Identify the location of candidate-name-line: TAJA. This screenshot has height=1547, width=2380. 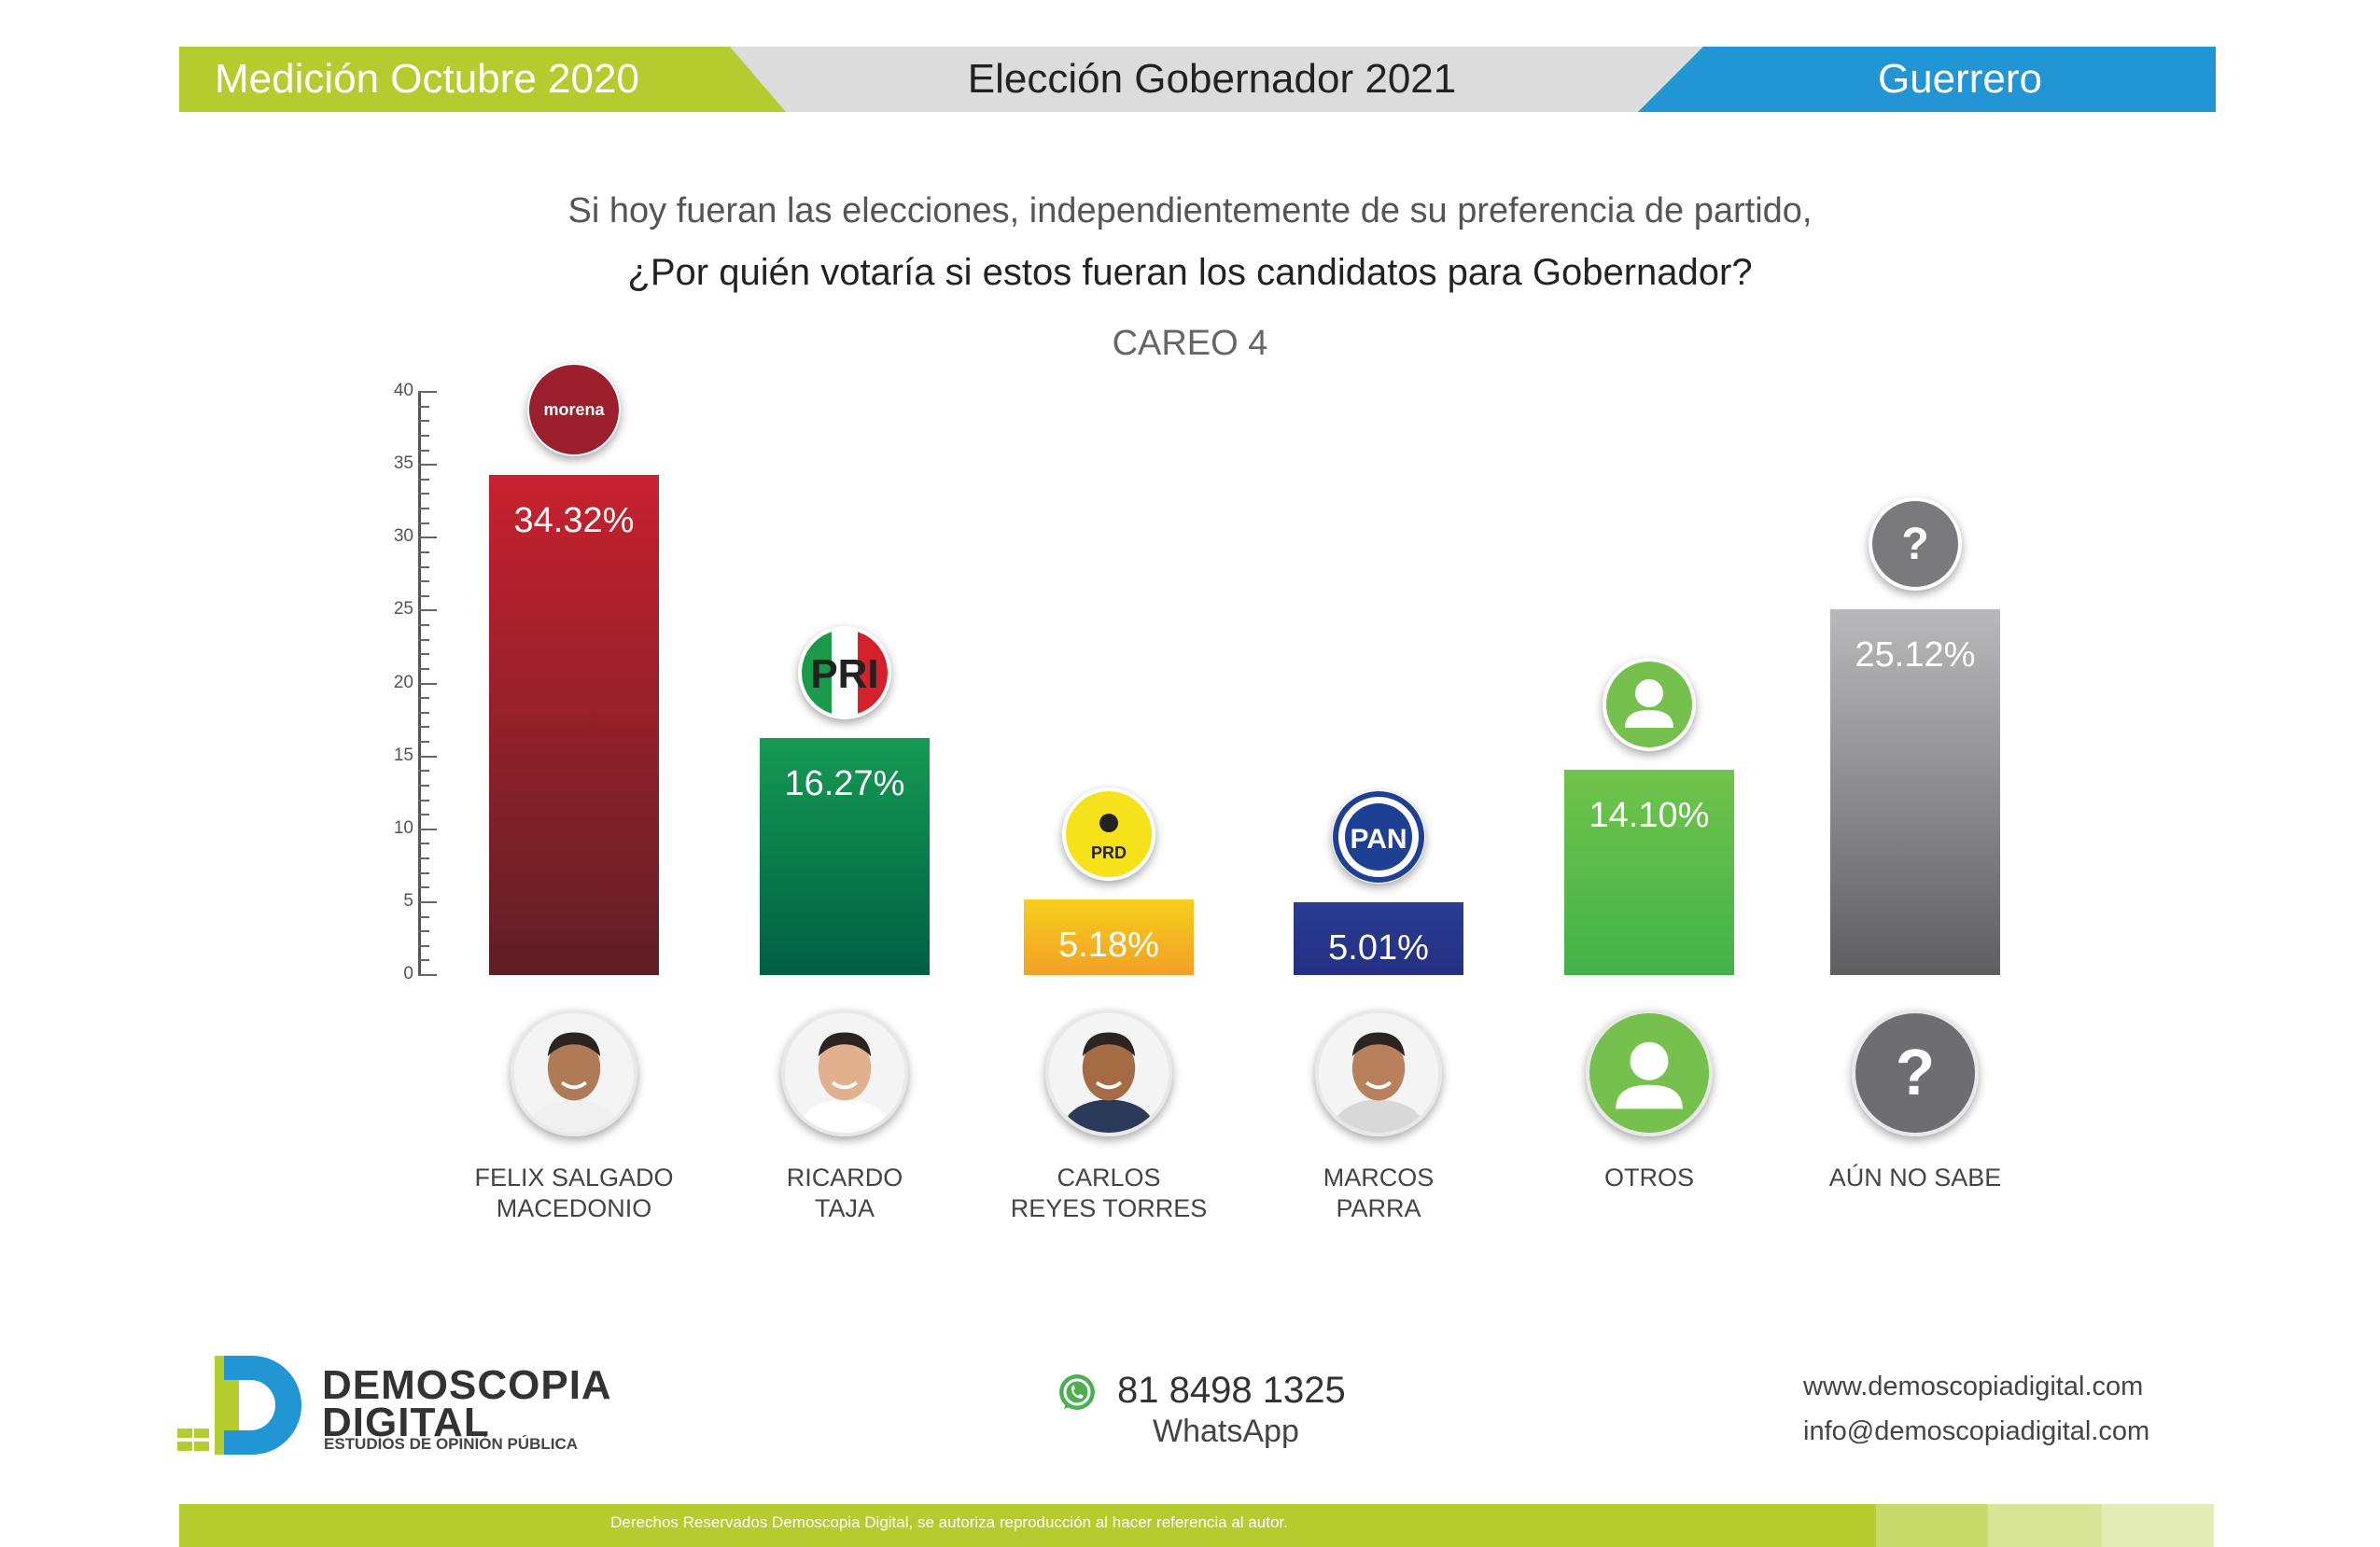
(844, 1208).